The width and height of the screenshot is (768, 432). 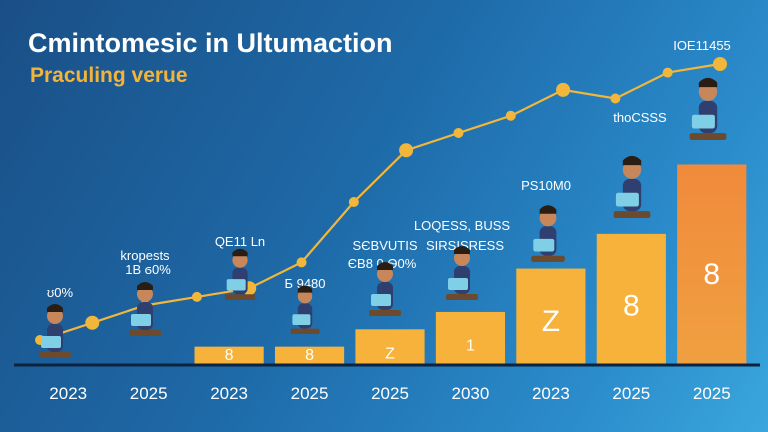 What do you see at coordinates (548, 233) in the screenshot?
I see `person-in-chair-icon` at bounding box center [548, 233].